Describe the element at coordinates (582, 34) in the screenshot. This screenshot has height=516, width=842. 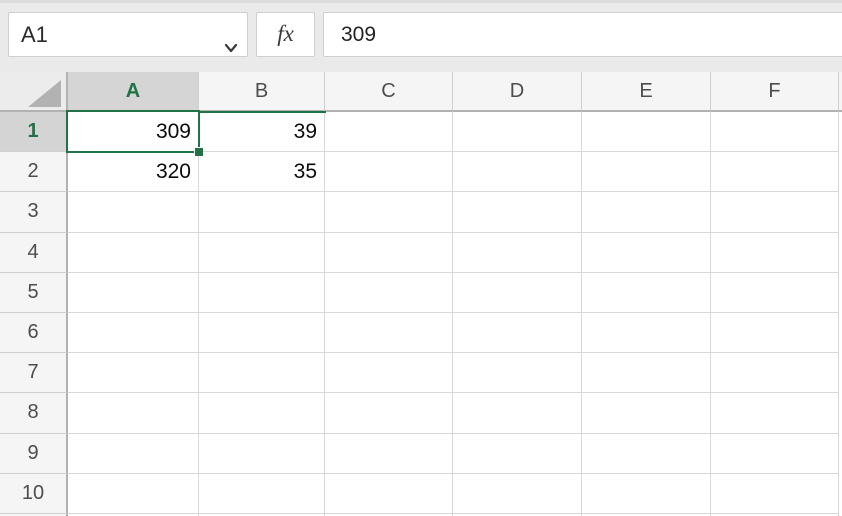
I see `formula-bar-input: 309` at that location.